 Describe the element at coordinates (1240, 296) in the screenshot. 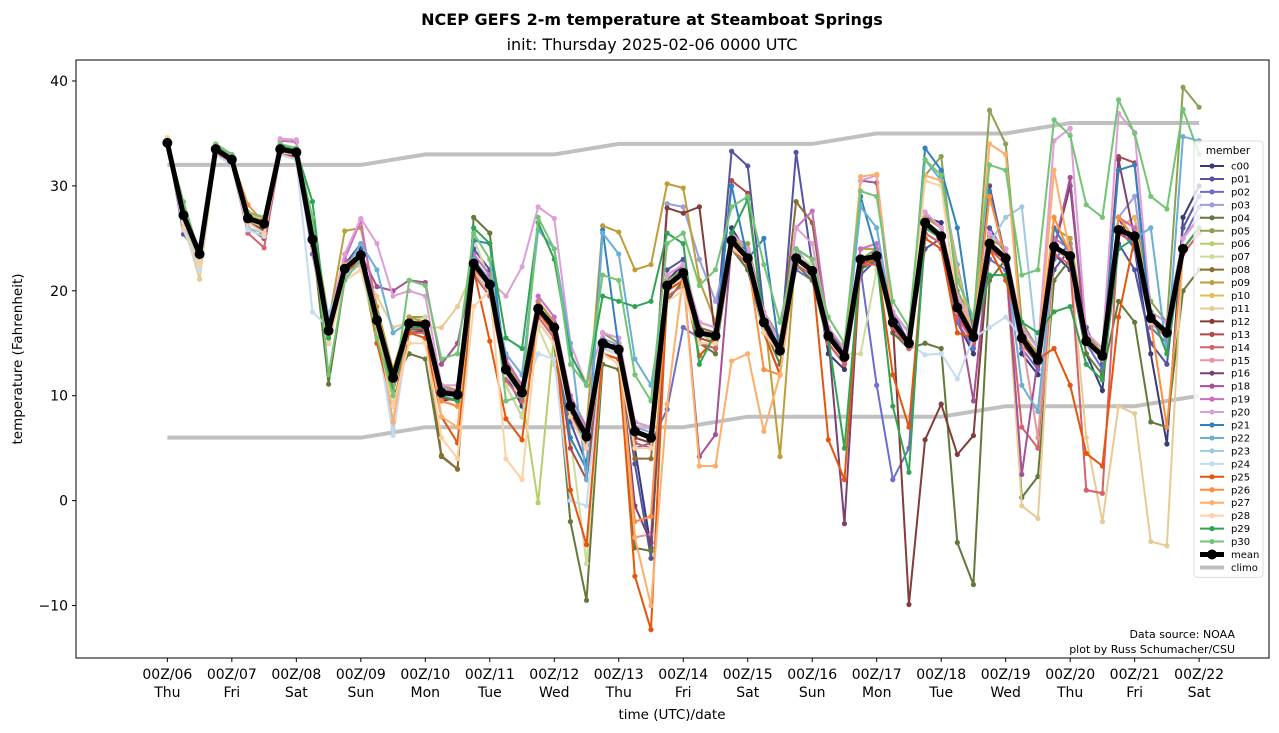

I see `legend-label: p10` at that location.